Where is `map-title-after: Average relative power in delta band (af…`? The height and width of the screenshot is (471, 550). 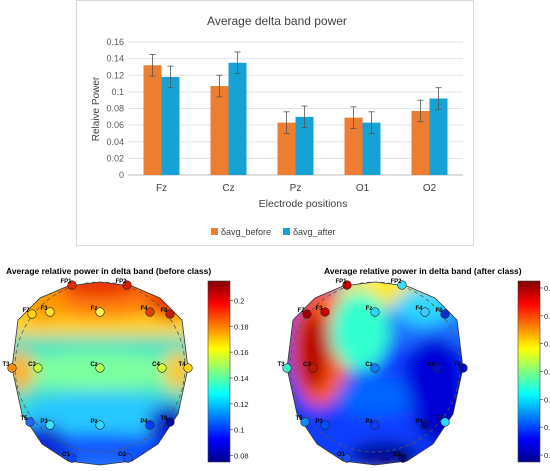
map-title-after: Average relative power in delta band (af… is located at coordinates (423, 271).